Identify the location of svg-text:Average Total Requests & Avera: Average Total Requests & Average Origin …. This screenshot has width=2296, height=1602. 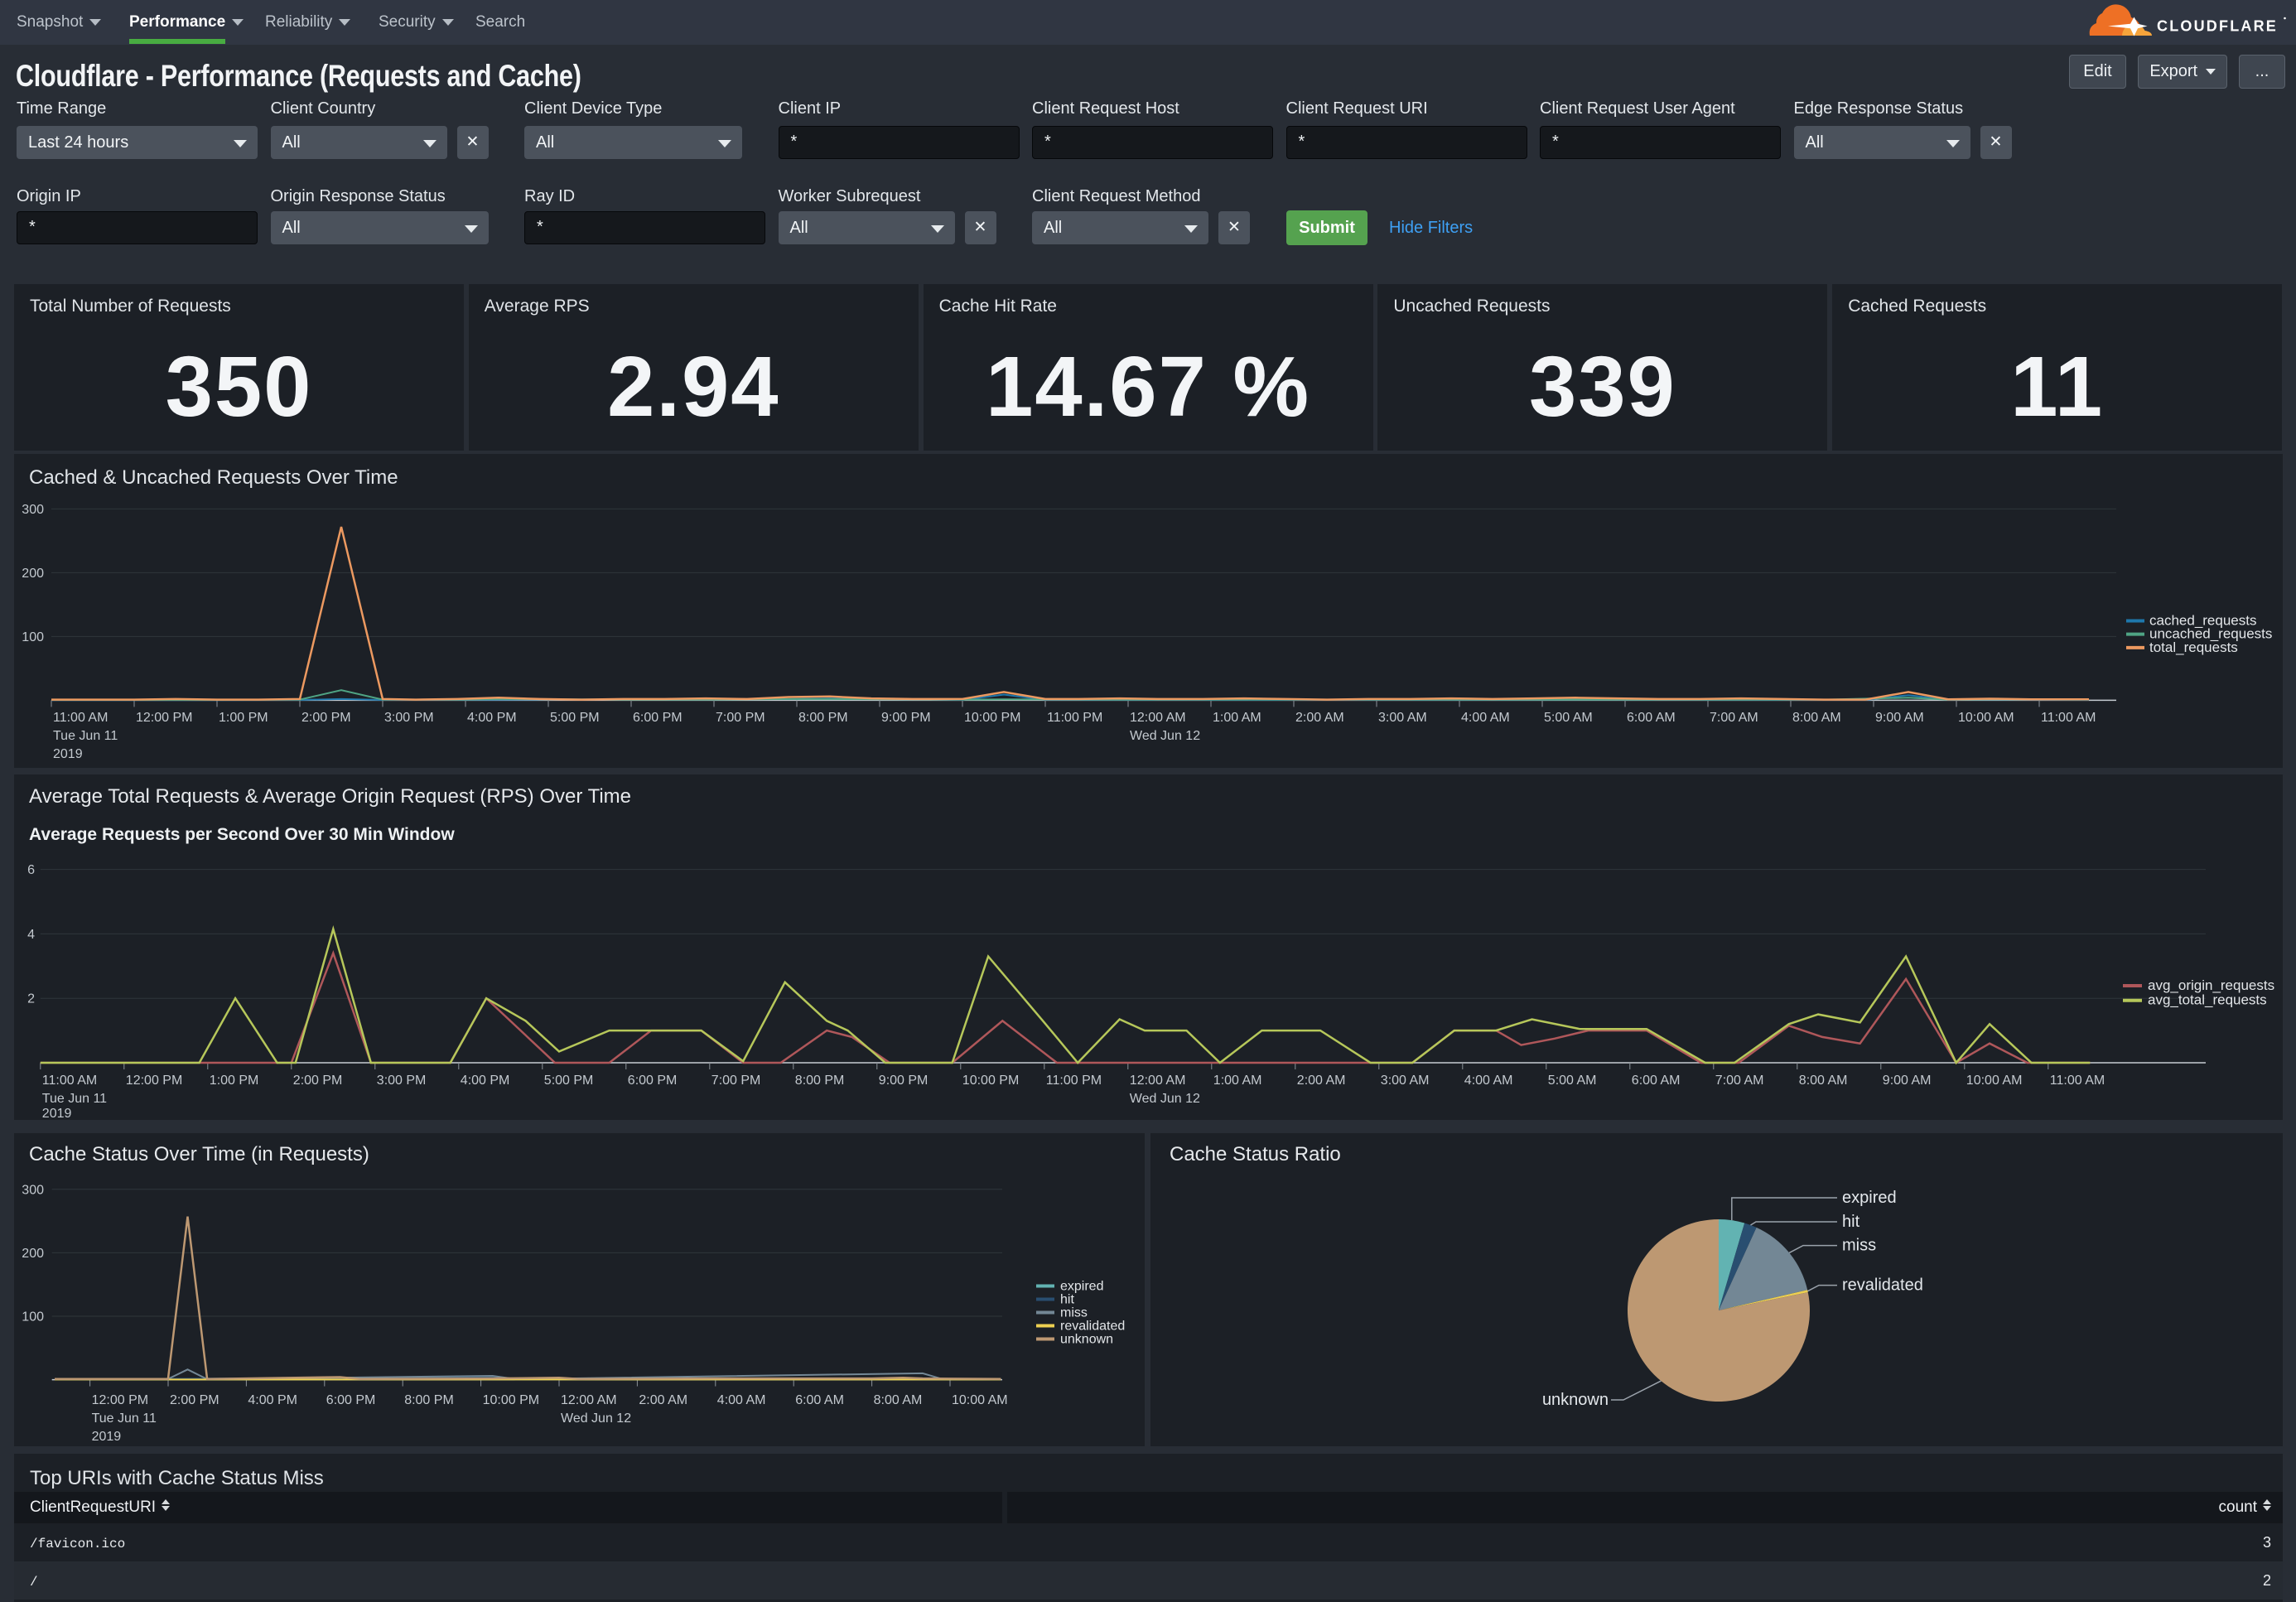
(330, 796).